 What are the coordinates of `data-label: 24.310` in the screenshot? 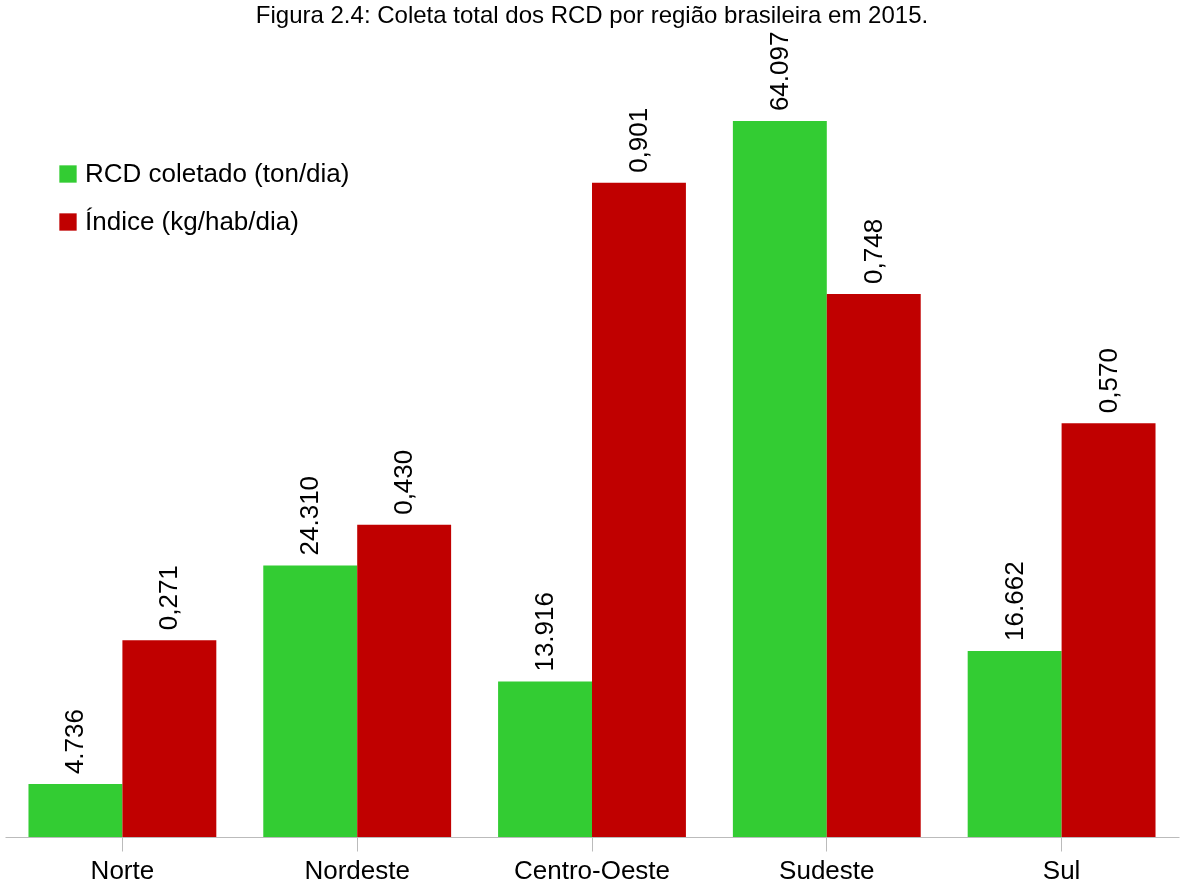 It's located at (309, 515).